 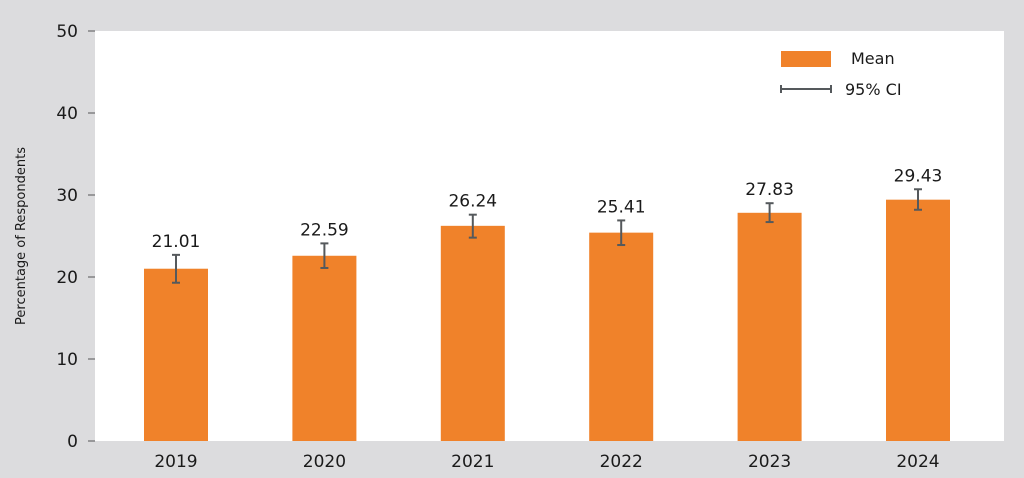 What do you see at coordinates (67, 196) in the screenshot?
I see `y-tick-label: 30` at bounding box center [67, 196].